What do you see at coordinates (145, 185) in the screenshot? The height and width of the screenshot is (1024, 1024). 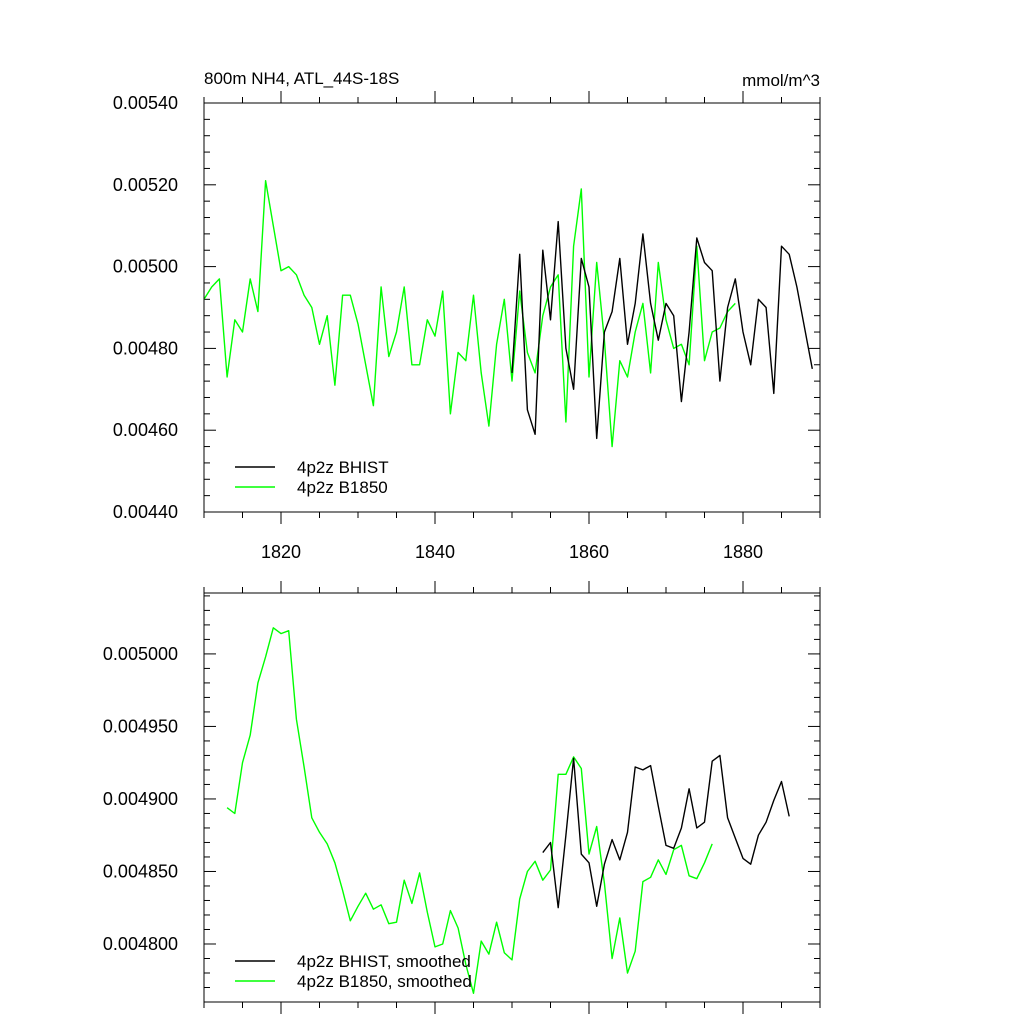 I see `y-tick-label: 0.00520` at bounding box center [145, 185].